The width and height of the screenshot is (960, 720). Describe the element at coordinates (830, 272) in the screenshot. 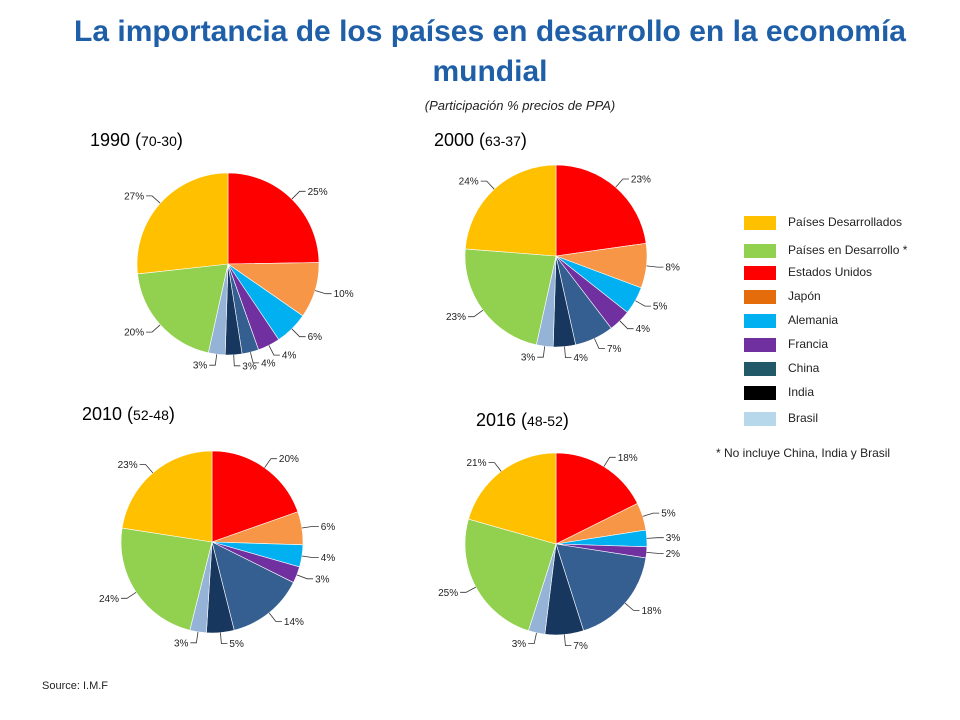

I see `legend-label: Estados Unidos` at that location.